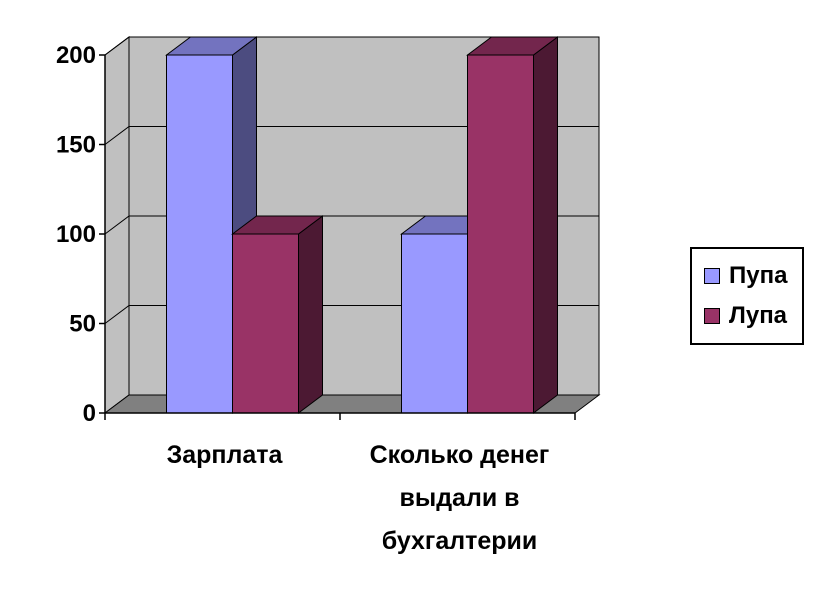 The width and height of the screenshot is (814, 594). Describe the element at coordinates (358, 498) in the screenshot. I see `x-category-labels: Зарплата Сколько денег выдали в бухгалтерии` at that location.